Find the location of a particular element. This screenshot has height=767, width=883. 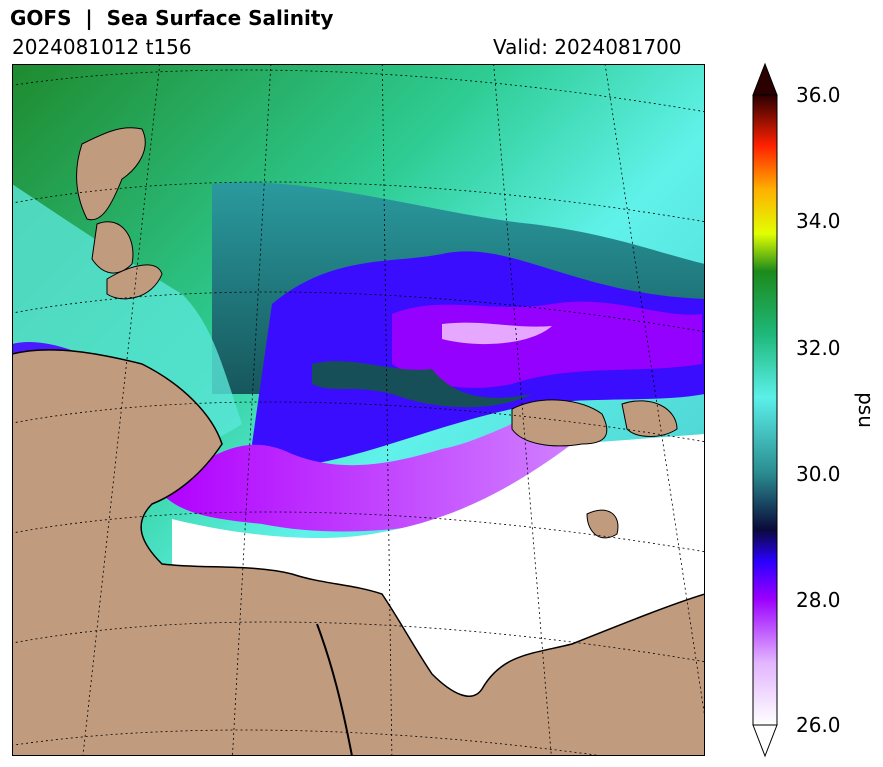

purple-core-light is located at coordinates (497, 333).